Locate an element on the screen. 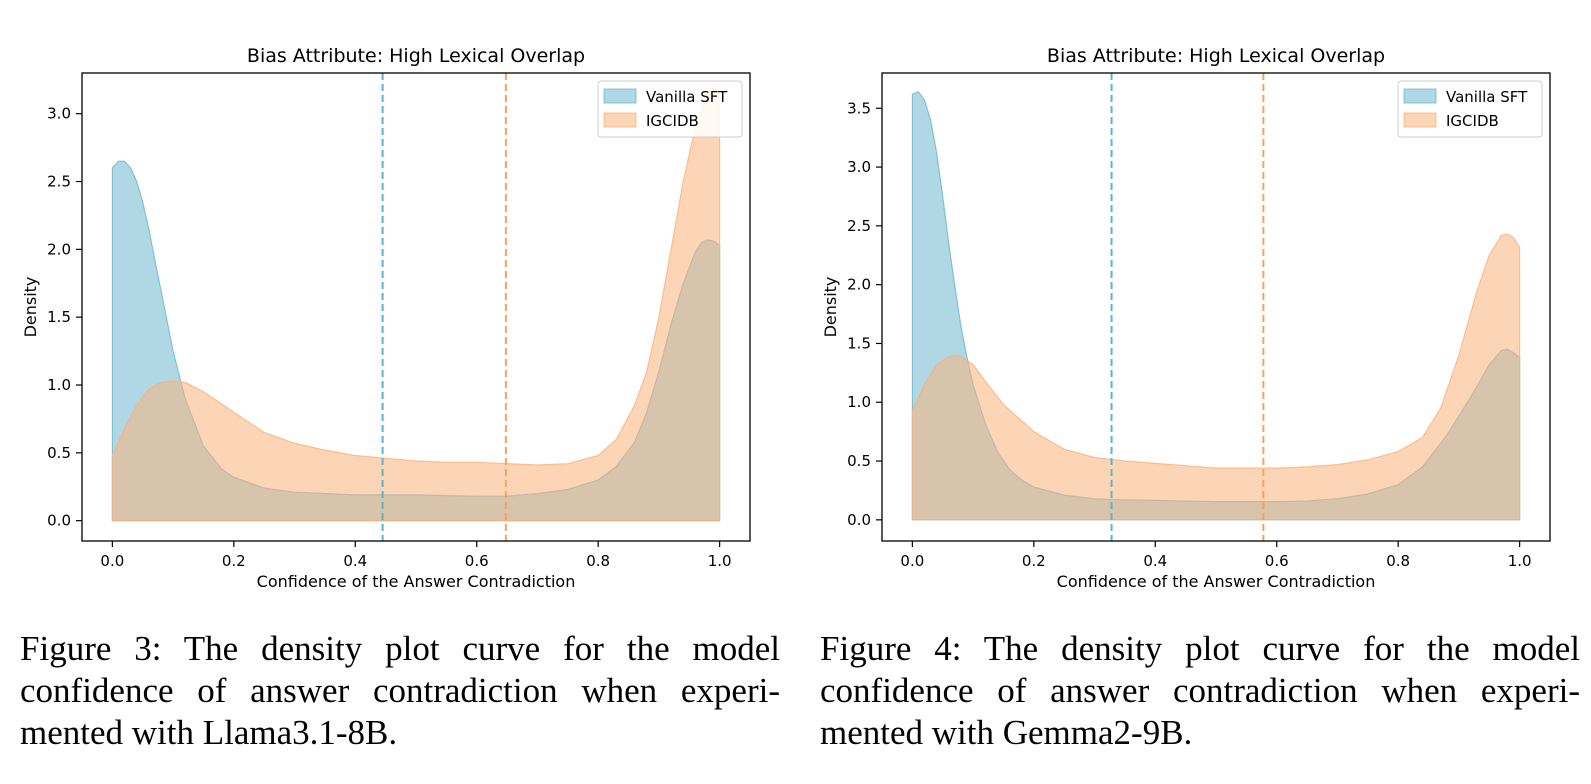 The width and height of the screenshot is (1591, 784). y-tick-label: 3.5 is located at coordinates (859, 108).